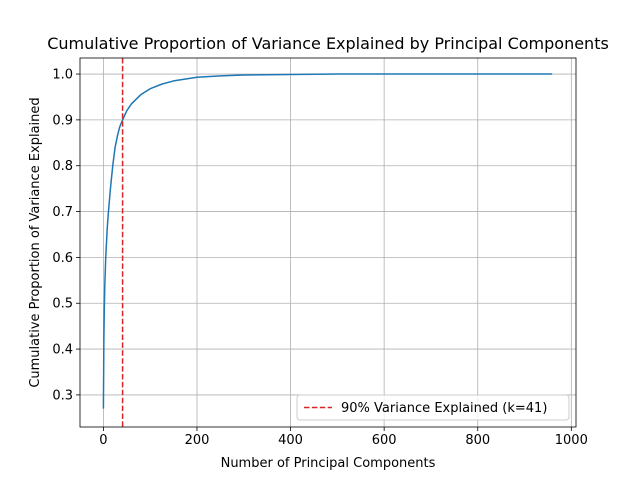 This screenshot has height=480, width=640. Describe the element at coordinates (571, 440) in the screenshot. I see `x-tick-label: 1000` at that location.